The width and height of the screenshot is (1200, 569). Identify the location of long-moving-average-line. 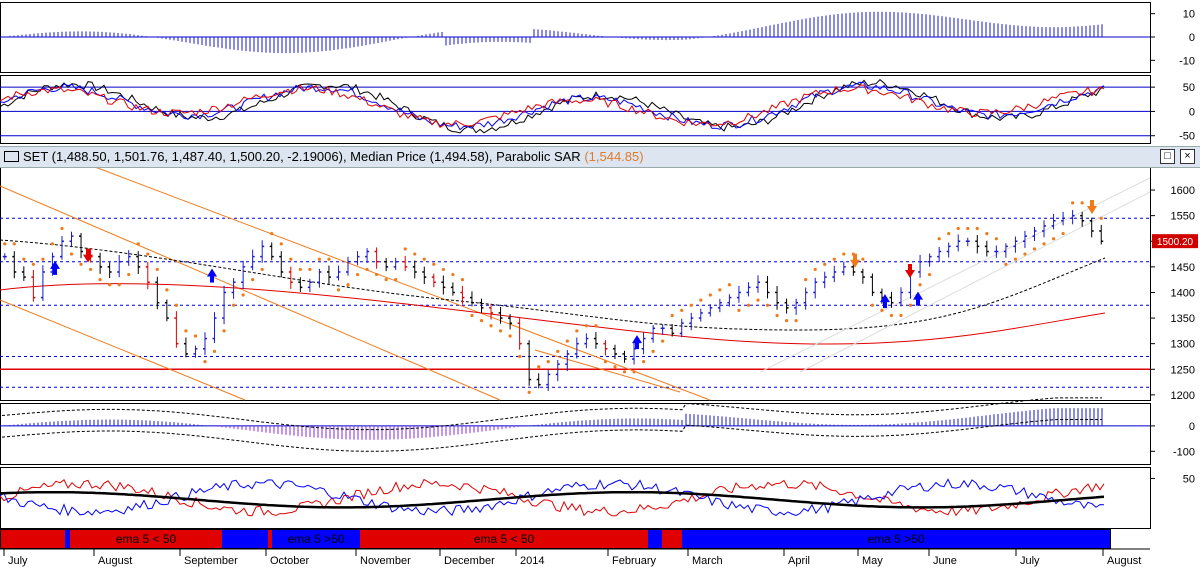
(553, 314).